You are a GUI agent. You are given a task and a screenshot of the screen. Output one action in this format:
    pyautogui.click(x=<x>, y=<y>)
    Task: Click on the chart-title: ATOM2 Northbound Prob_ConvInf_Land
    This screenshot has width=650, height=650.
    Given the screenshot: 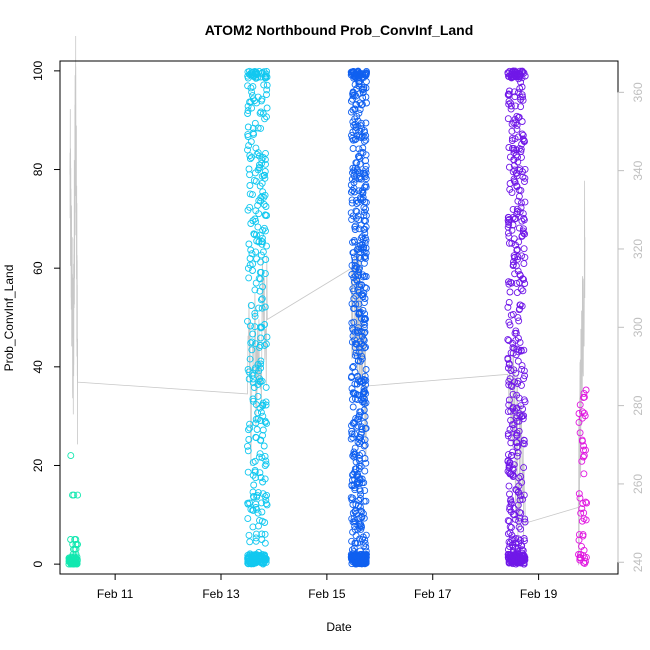 What is the action you would take?
    pyautogui.click(x=339, y=30)
    